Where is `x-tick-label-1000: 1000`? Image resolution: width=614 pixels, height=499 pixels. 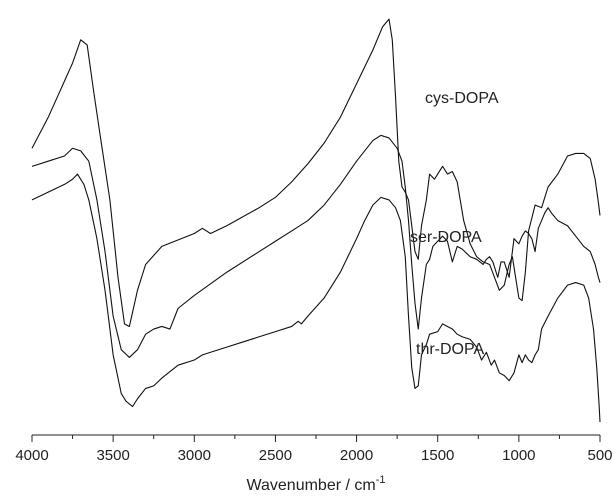 x-tick-label-1000: 1000 is located at coordinates (518, 455).